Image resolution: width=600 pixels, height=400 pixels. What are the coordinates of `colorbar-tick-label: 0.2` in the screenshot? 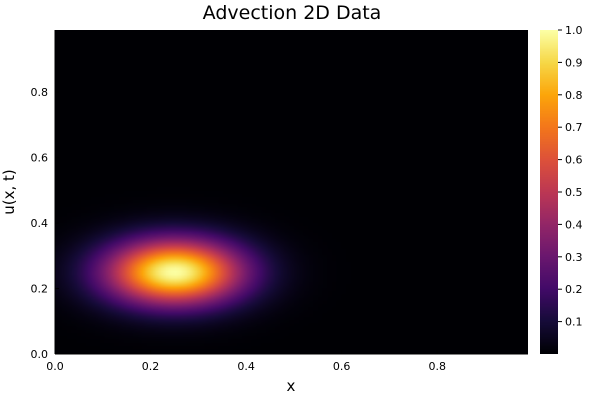 It's located at (574, 289).